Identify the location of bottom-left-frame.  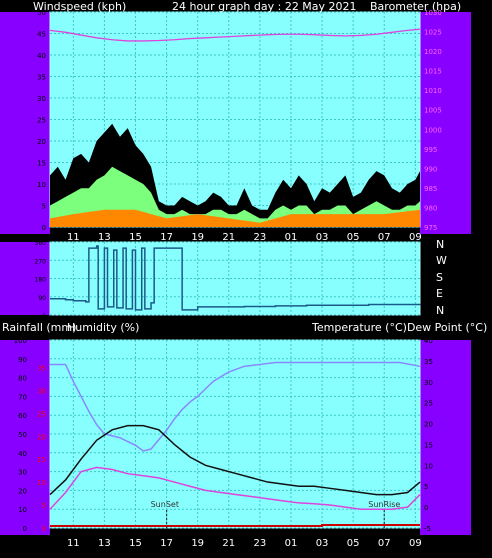
(25, 437).